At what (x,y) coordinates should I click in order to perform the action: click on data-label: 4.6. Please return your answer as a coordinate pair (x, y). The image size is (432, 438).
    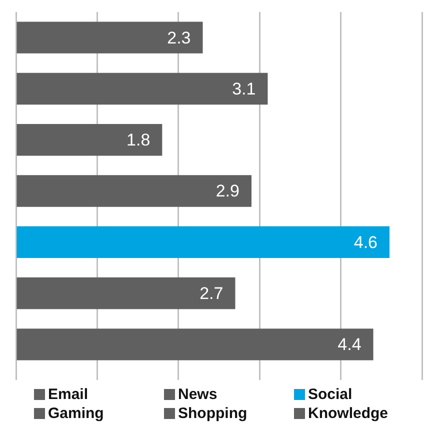
    Looking at the image, I should click on (366, 242).